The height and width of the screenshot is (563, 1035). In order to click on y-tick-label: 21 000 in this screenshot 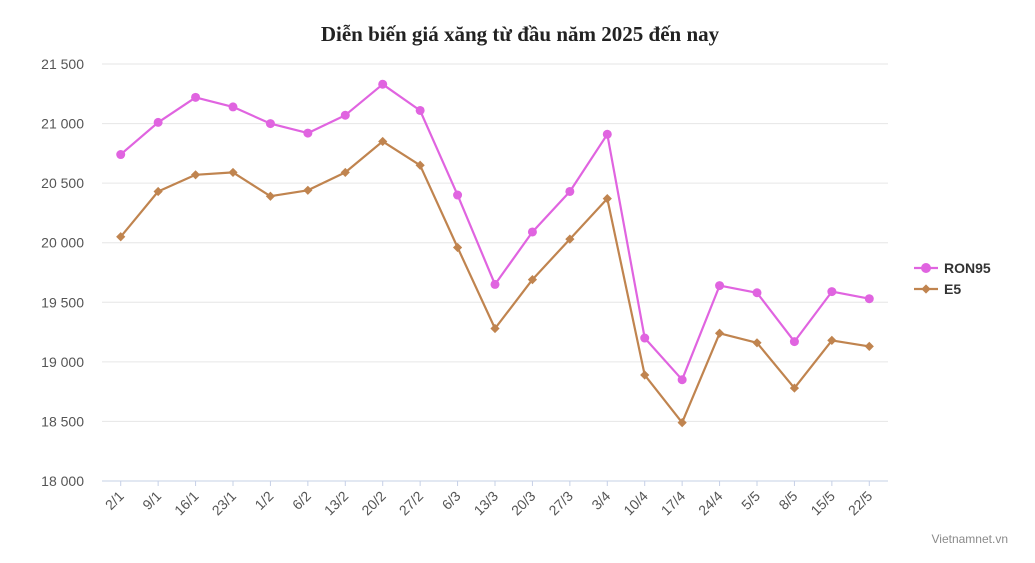, I will do `click(62, 124)`.